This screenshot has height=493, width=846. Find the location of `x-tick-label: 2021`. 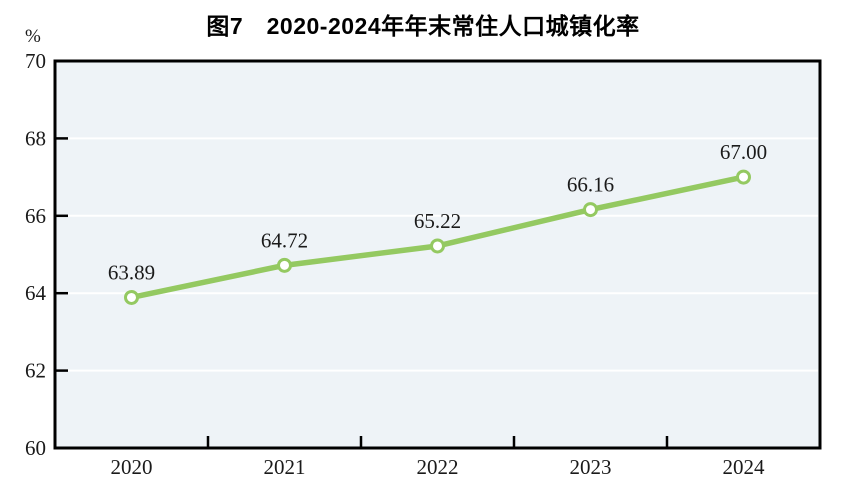

x-tick-label: 2021 is located at coordinates (285, 467).